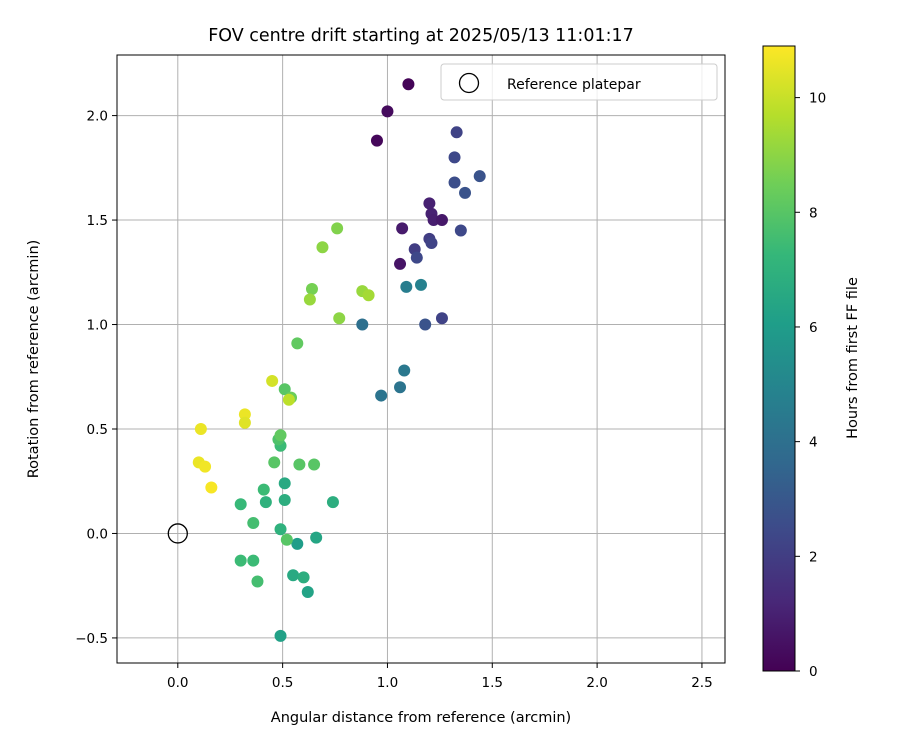  I want to click on y-tick-label: 0.0, so click(97, 534).